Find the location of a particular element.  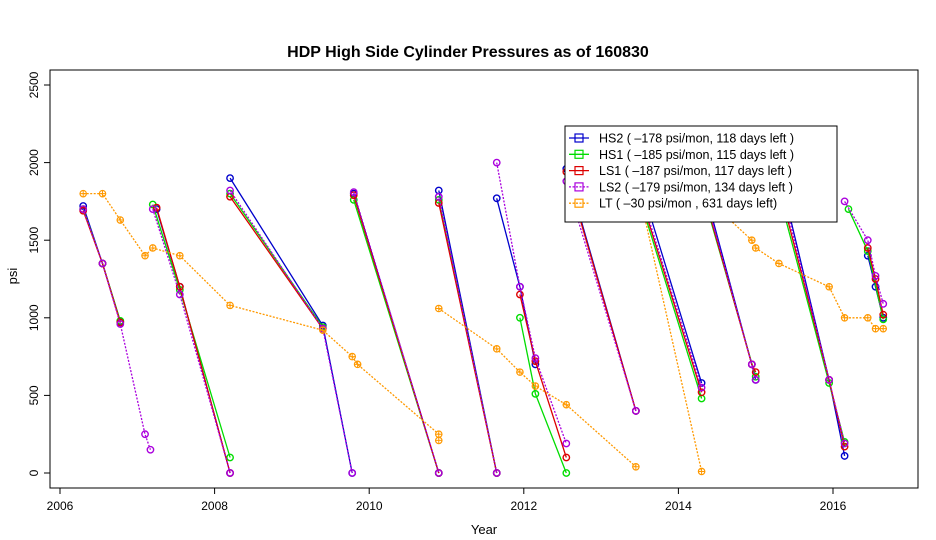

legend-marker-hs2 is located at coordinates (579, 138).